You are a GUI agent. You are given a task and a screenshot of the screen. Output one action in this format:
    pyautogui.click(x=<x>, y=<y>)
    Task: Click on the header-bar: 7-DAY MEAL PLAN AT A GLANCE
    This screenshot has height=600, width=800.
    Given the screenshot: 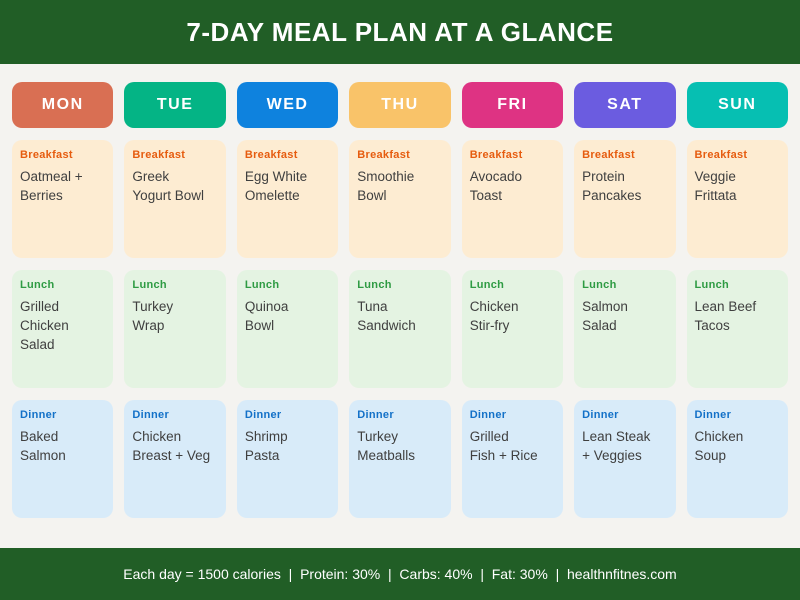 What is the action you would take?
    pyautogui.click(x=400, y=32)
    